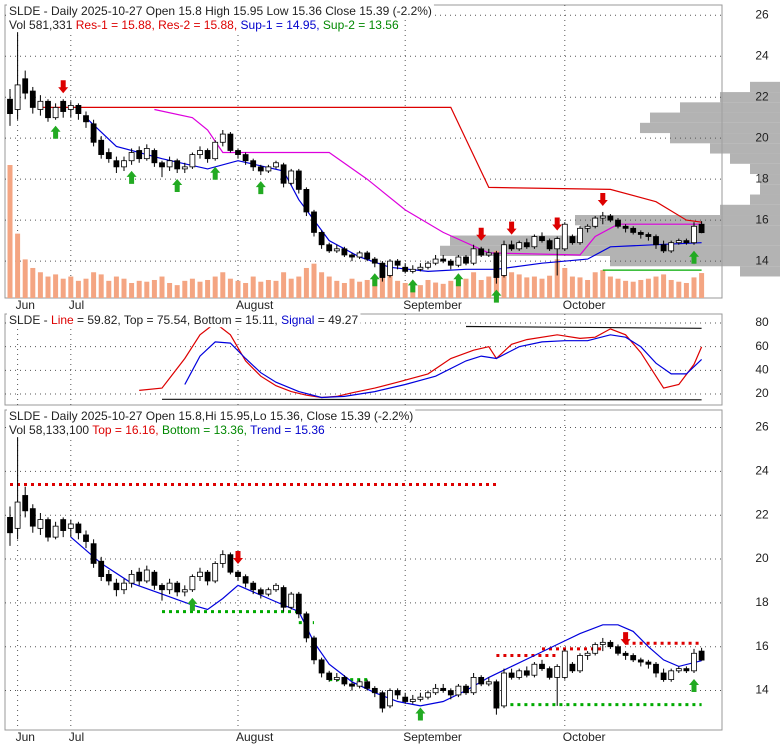 This screenshot has height=745, width=780. Describe the element at coordinates (762, 369) in the screenshot. I see `y-tick-label: 40` at that location.